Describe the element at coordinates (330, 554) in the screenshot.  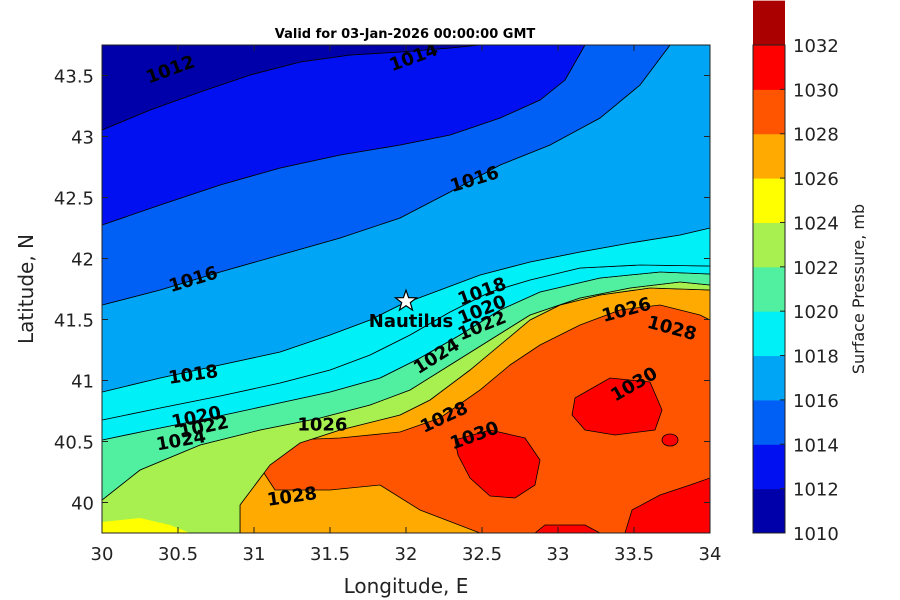
I see `x-tick-label: 31.5` at that location.